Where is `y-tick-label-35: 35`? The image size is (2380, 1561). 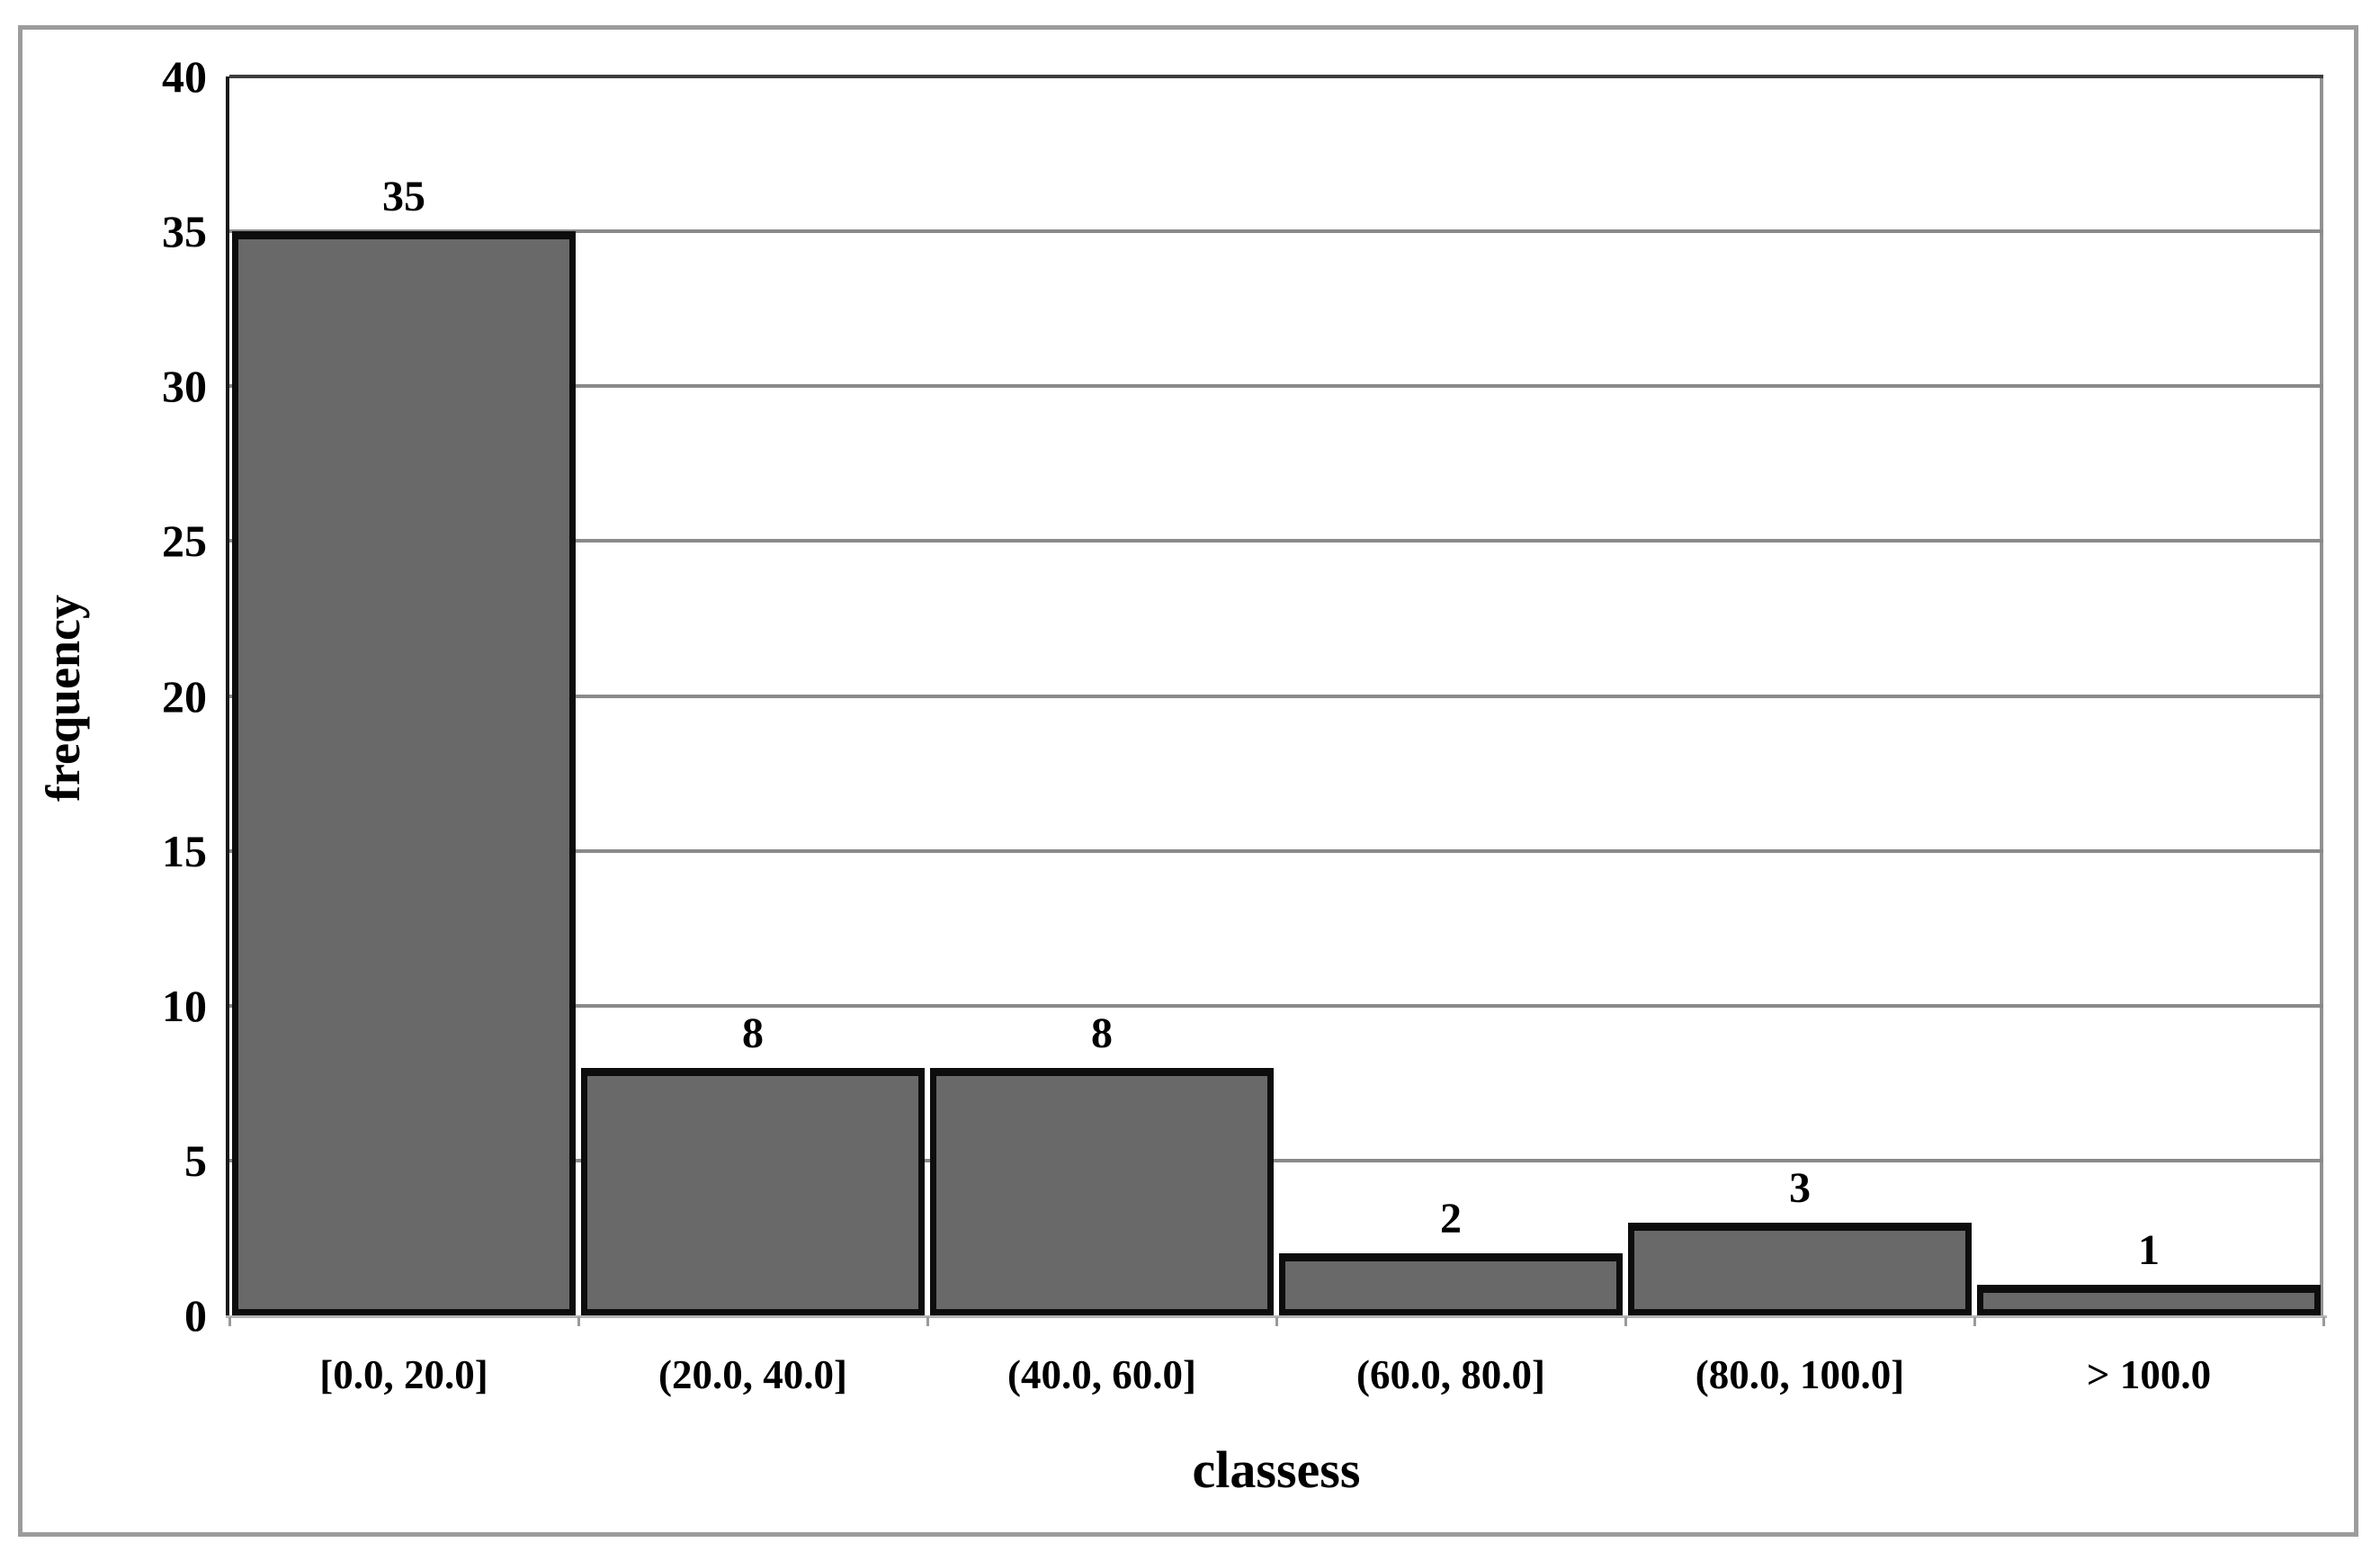 y-tick-label-35: 35 is located at coordinates (184, 231).